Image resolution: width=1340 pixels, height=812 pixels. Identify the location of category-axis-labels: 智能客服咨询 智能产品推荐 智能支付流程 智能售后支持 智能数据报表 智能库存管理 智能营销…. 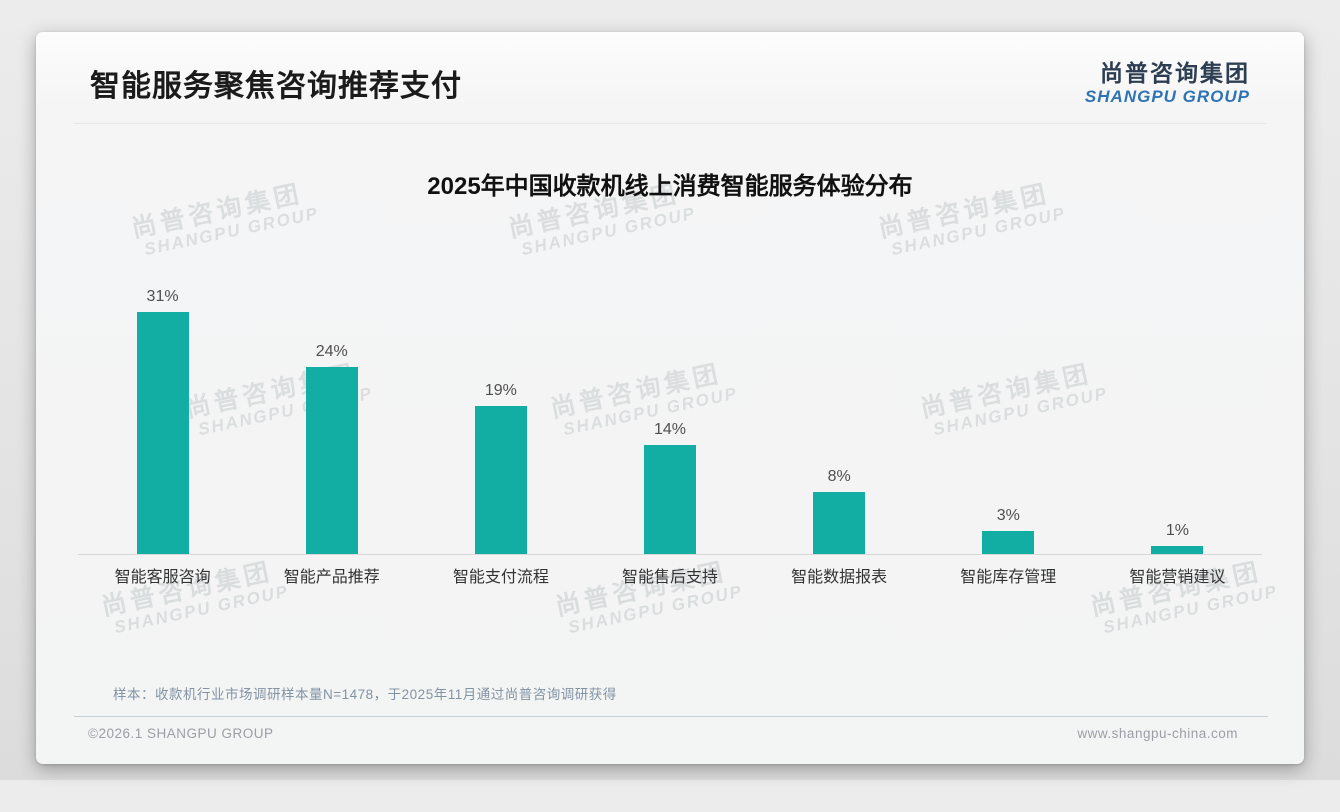
(670, 578).